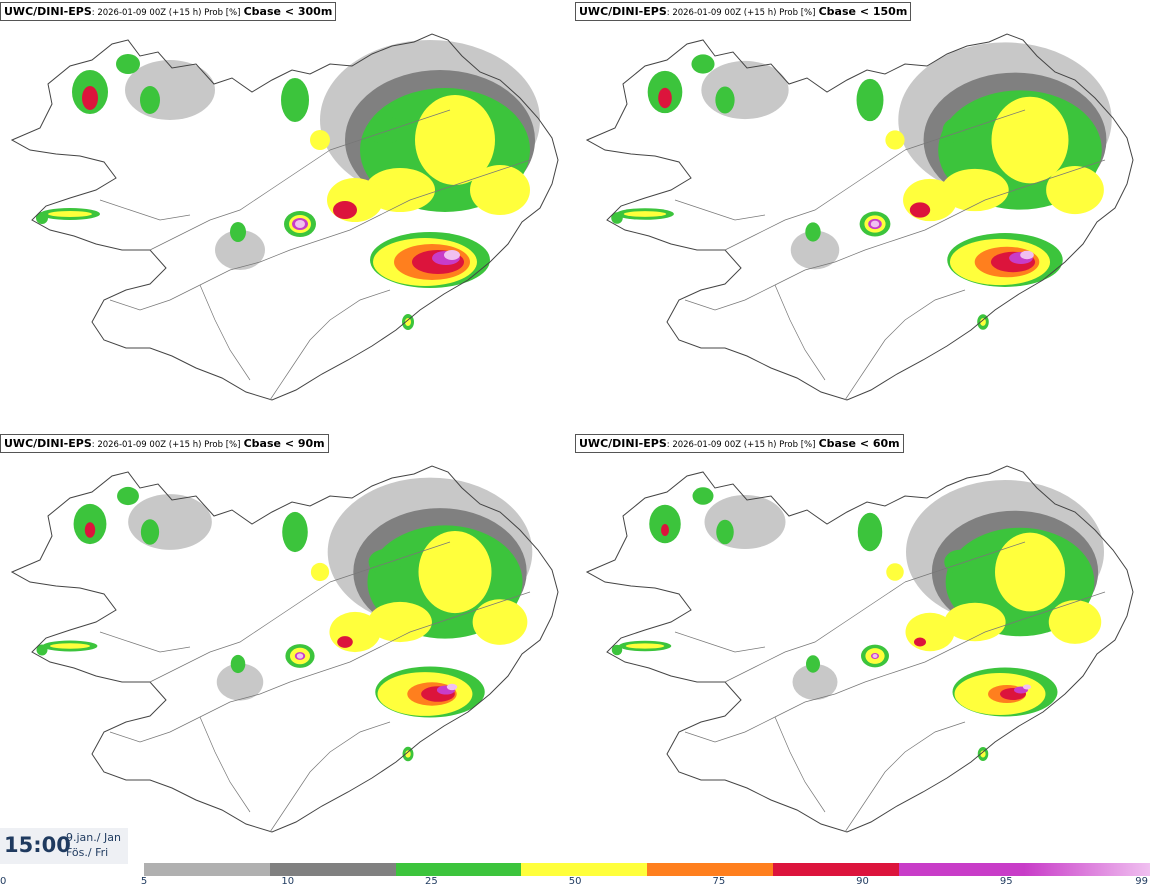 This screenshot has height=891, width=1150. I want to click on colorbar-tick-label: 50, so click(575, 881).